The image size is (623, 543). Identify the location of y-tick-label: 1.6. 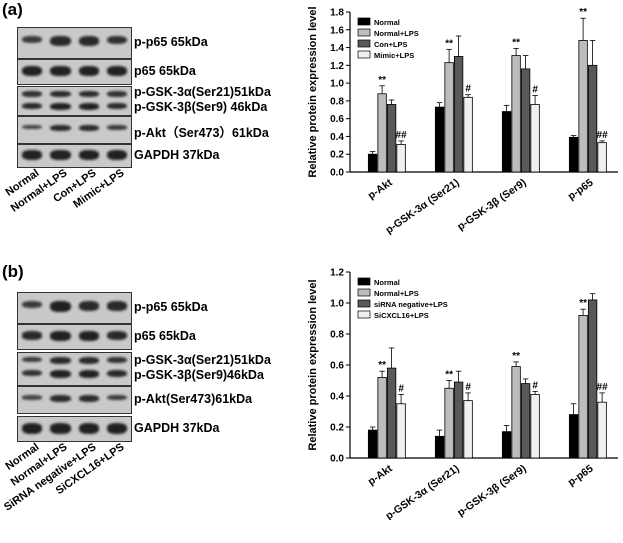
(337, 30).